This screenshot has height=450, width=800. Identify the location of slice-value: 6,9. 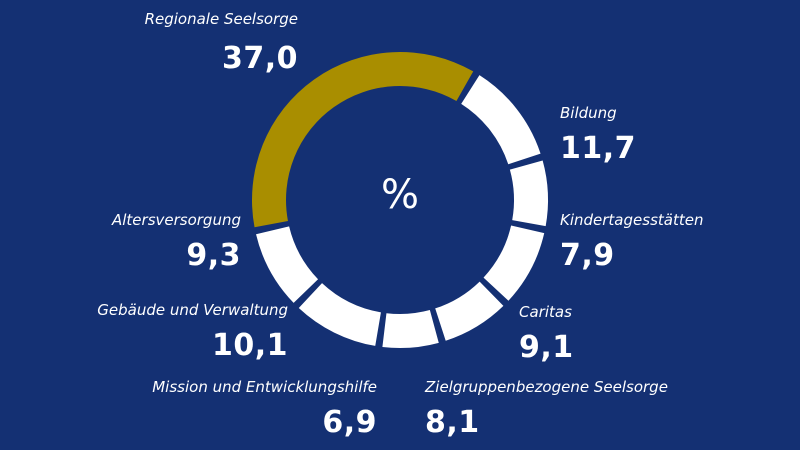
(349, 422).